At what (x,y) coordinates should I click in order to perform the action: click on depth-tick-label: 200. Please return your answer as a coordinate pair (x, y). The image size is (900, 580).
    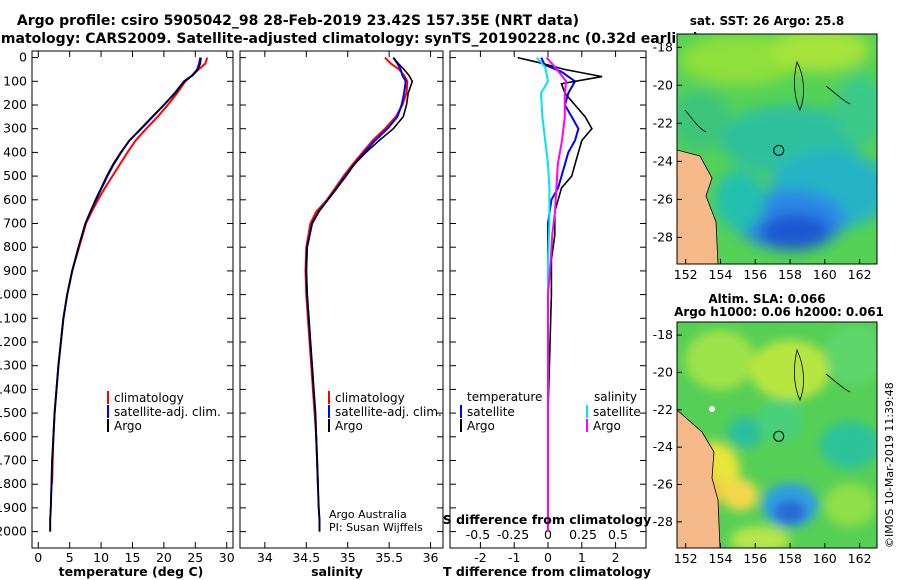
    Looking at the image, I should click on (15, 104).